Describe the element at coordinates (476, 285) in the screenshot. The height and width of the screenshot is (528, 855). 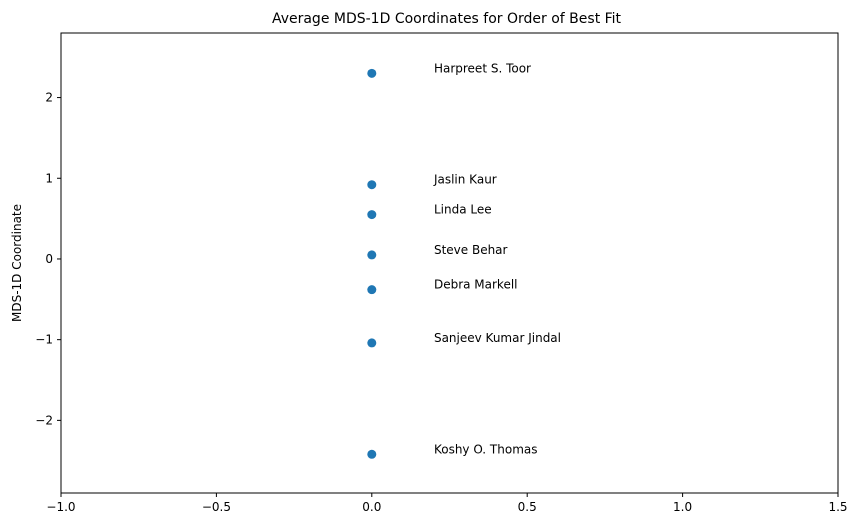
I see `data-point-label: Debra Markell` at that location.